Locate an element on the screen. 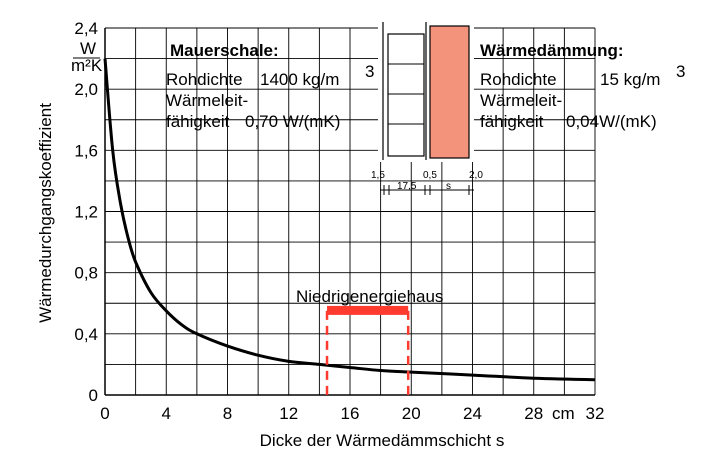 Image resolution: width=719 pixels, height=463 pixels. waermedaemmung-faehigkeit-value: 0,04W/(mK) is located at coordinates (611, 121).